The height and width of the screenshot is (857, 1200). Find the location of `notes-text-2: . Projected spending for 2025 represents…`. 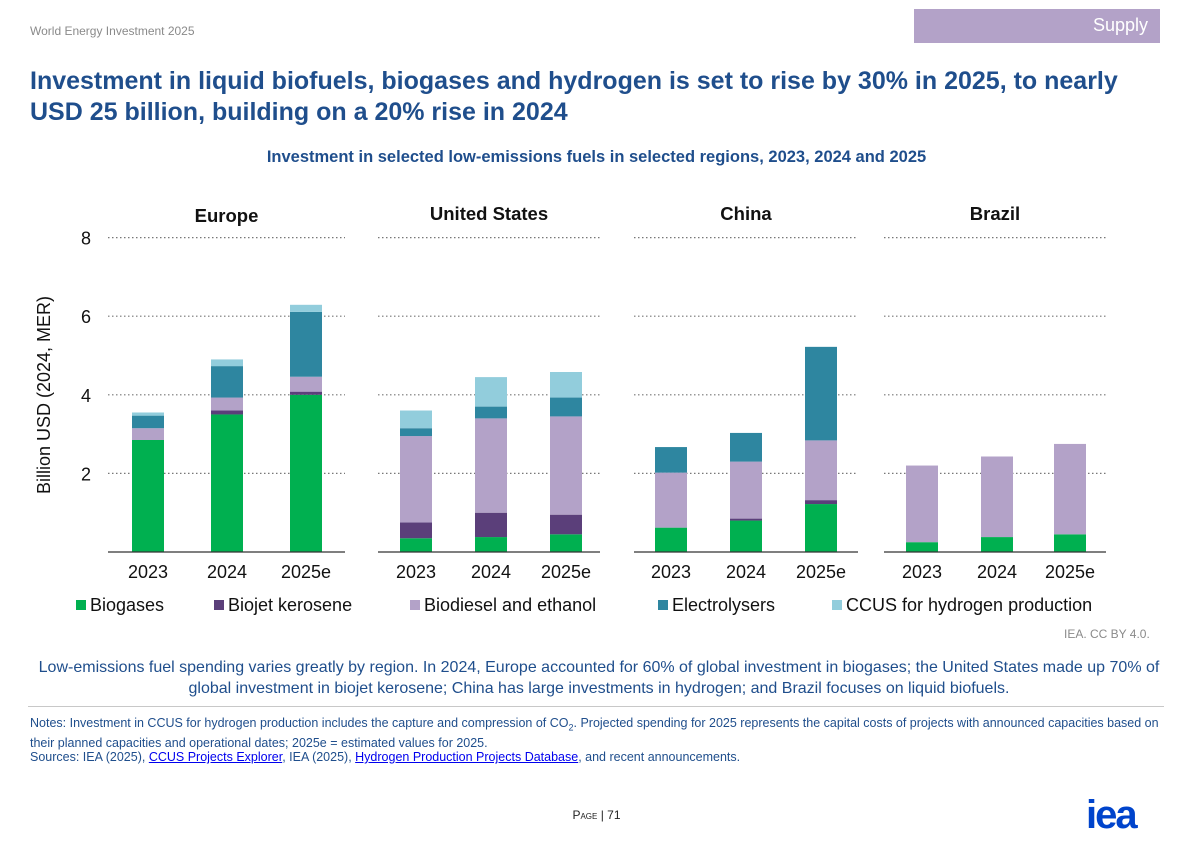

notes-text-2: . Projected spending for 2025 represents… is located at coordinates (594, 733).